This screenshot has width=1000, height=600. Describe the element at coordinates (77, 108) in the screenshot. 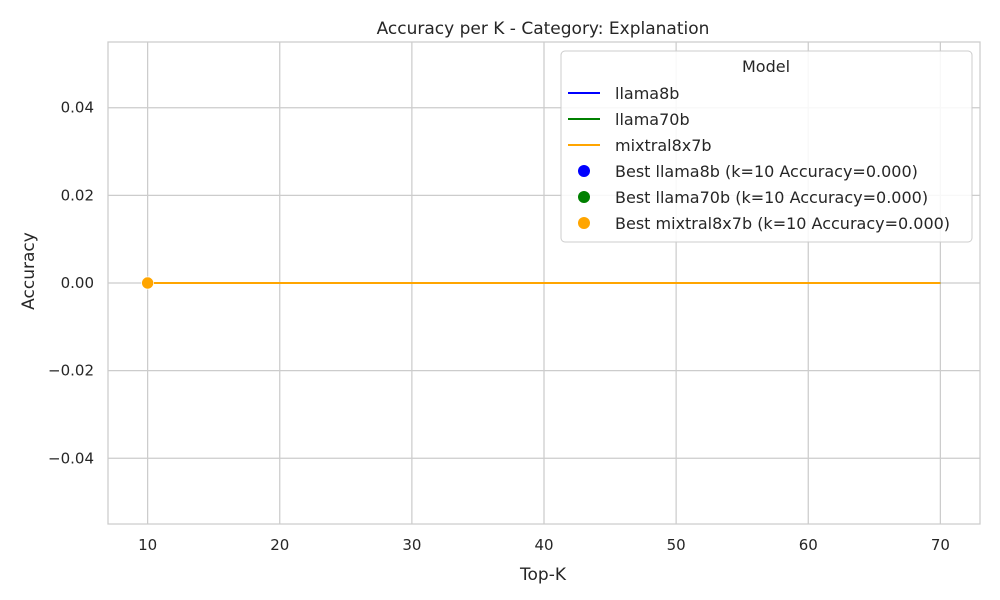

I see `y-tick-label: 0.04` at that location.